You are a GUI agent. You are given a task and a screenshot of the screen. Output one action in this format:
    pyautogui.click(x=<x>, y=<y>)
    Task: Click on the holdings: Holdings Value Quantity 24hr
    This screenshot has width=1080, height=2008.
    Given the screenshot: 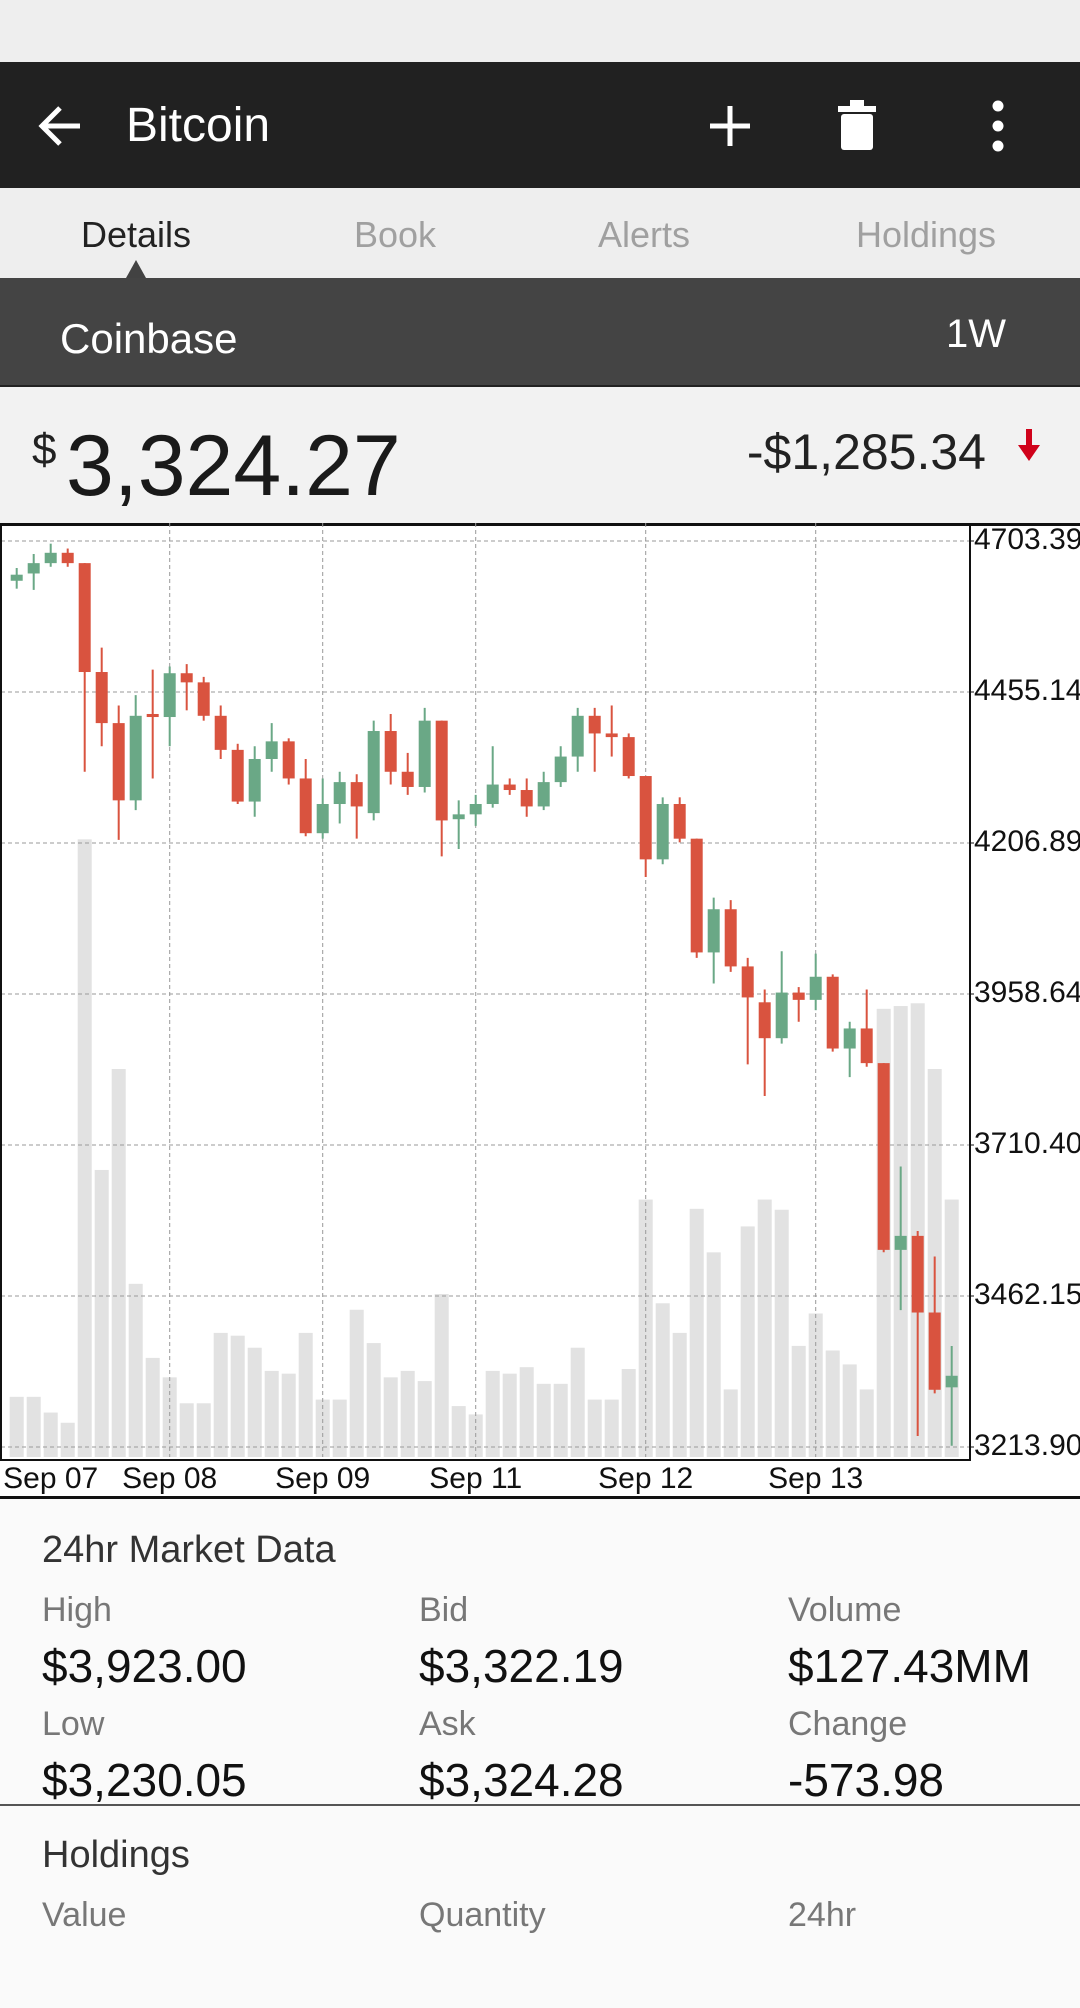 What is the action you would take?
    pyautogui.click(x=540, y=1907)
    